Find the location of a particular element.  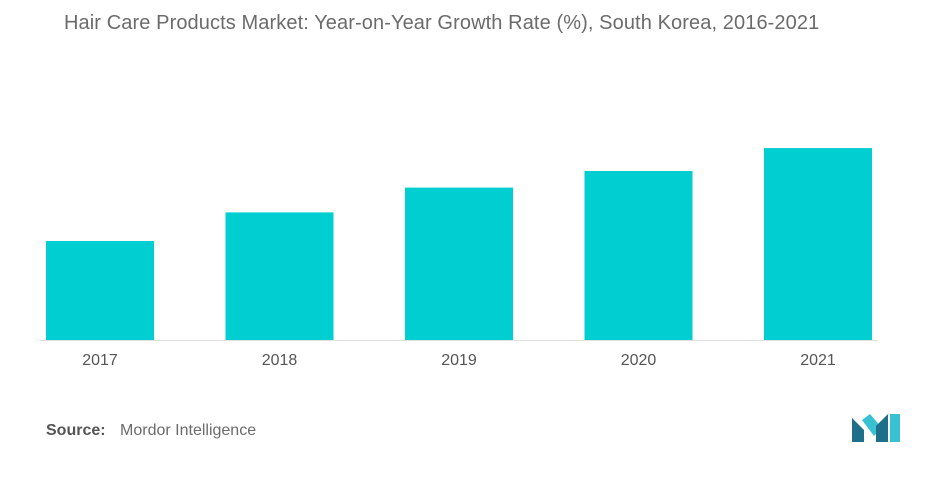

source-text: Mordor Intelligence is located at coordinates (188, 430).